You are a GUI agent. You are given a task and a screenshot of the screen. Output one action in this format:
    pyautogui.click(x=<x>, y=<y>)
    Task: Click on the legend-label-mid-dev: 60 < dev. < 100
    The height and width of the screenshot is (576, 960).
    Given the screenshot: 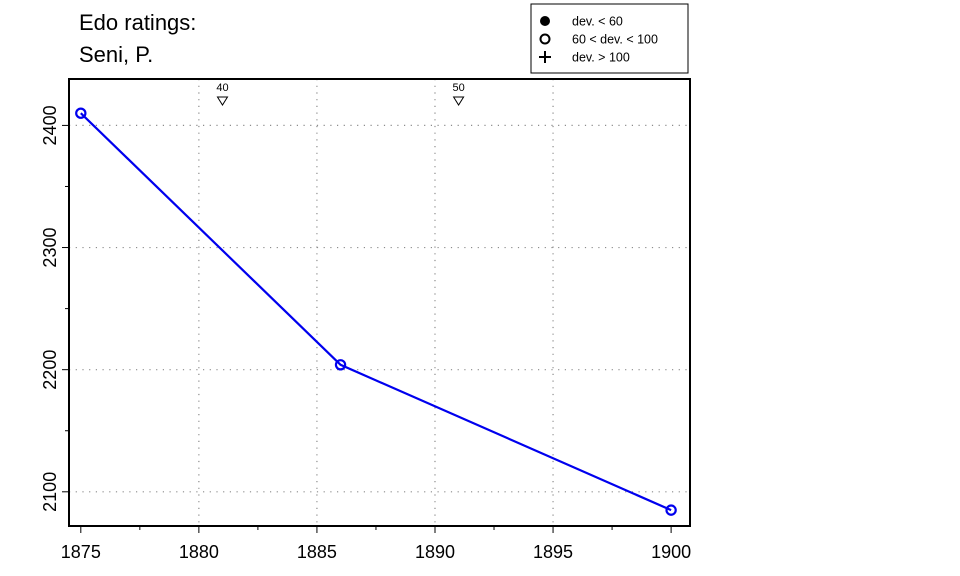 What is the action you would take?
    pyautogui.click(x=615, y=40)
    